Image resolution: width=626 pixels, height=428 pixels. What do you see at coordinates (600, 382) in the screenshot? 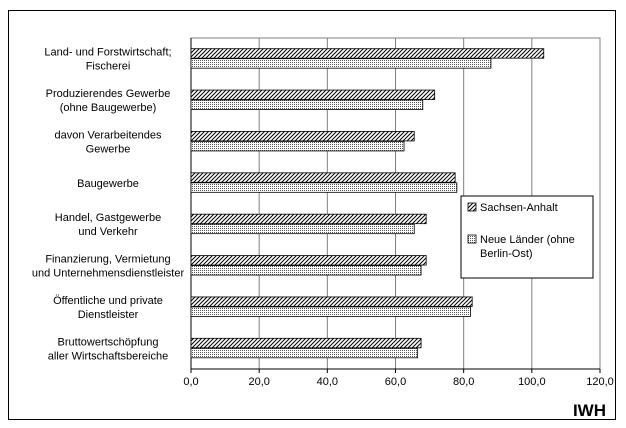
I see `x-tick-label: 120,0` at bounding box center [600, 382].